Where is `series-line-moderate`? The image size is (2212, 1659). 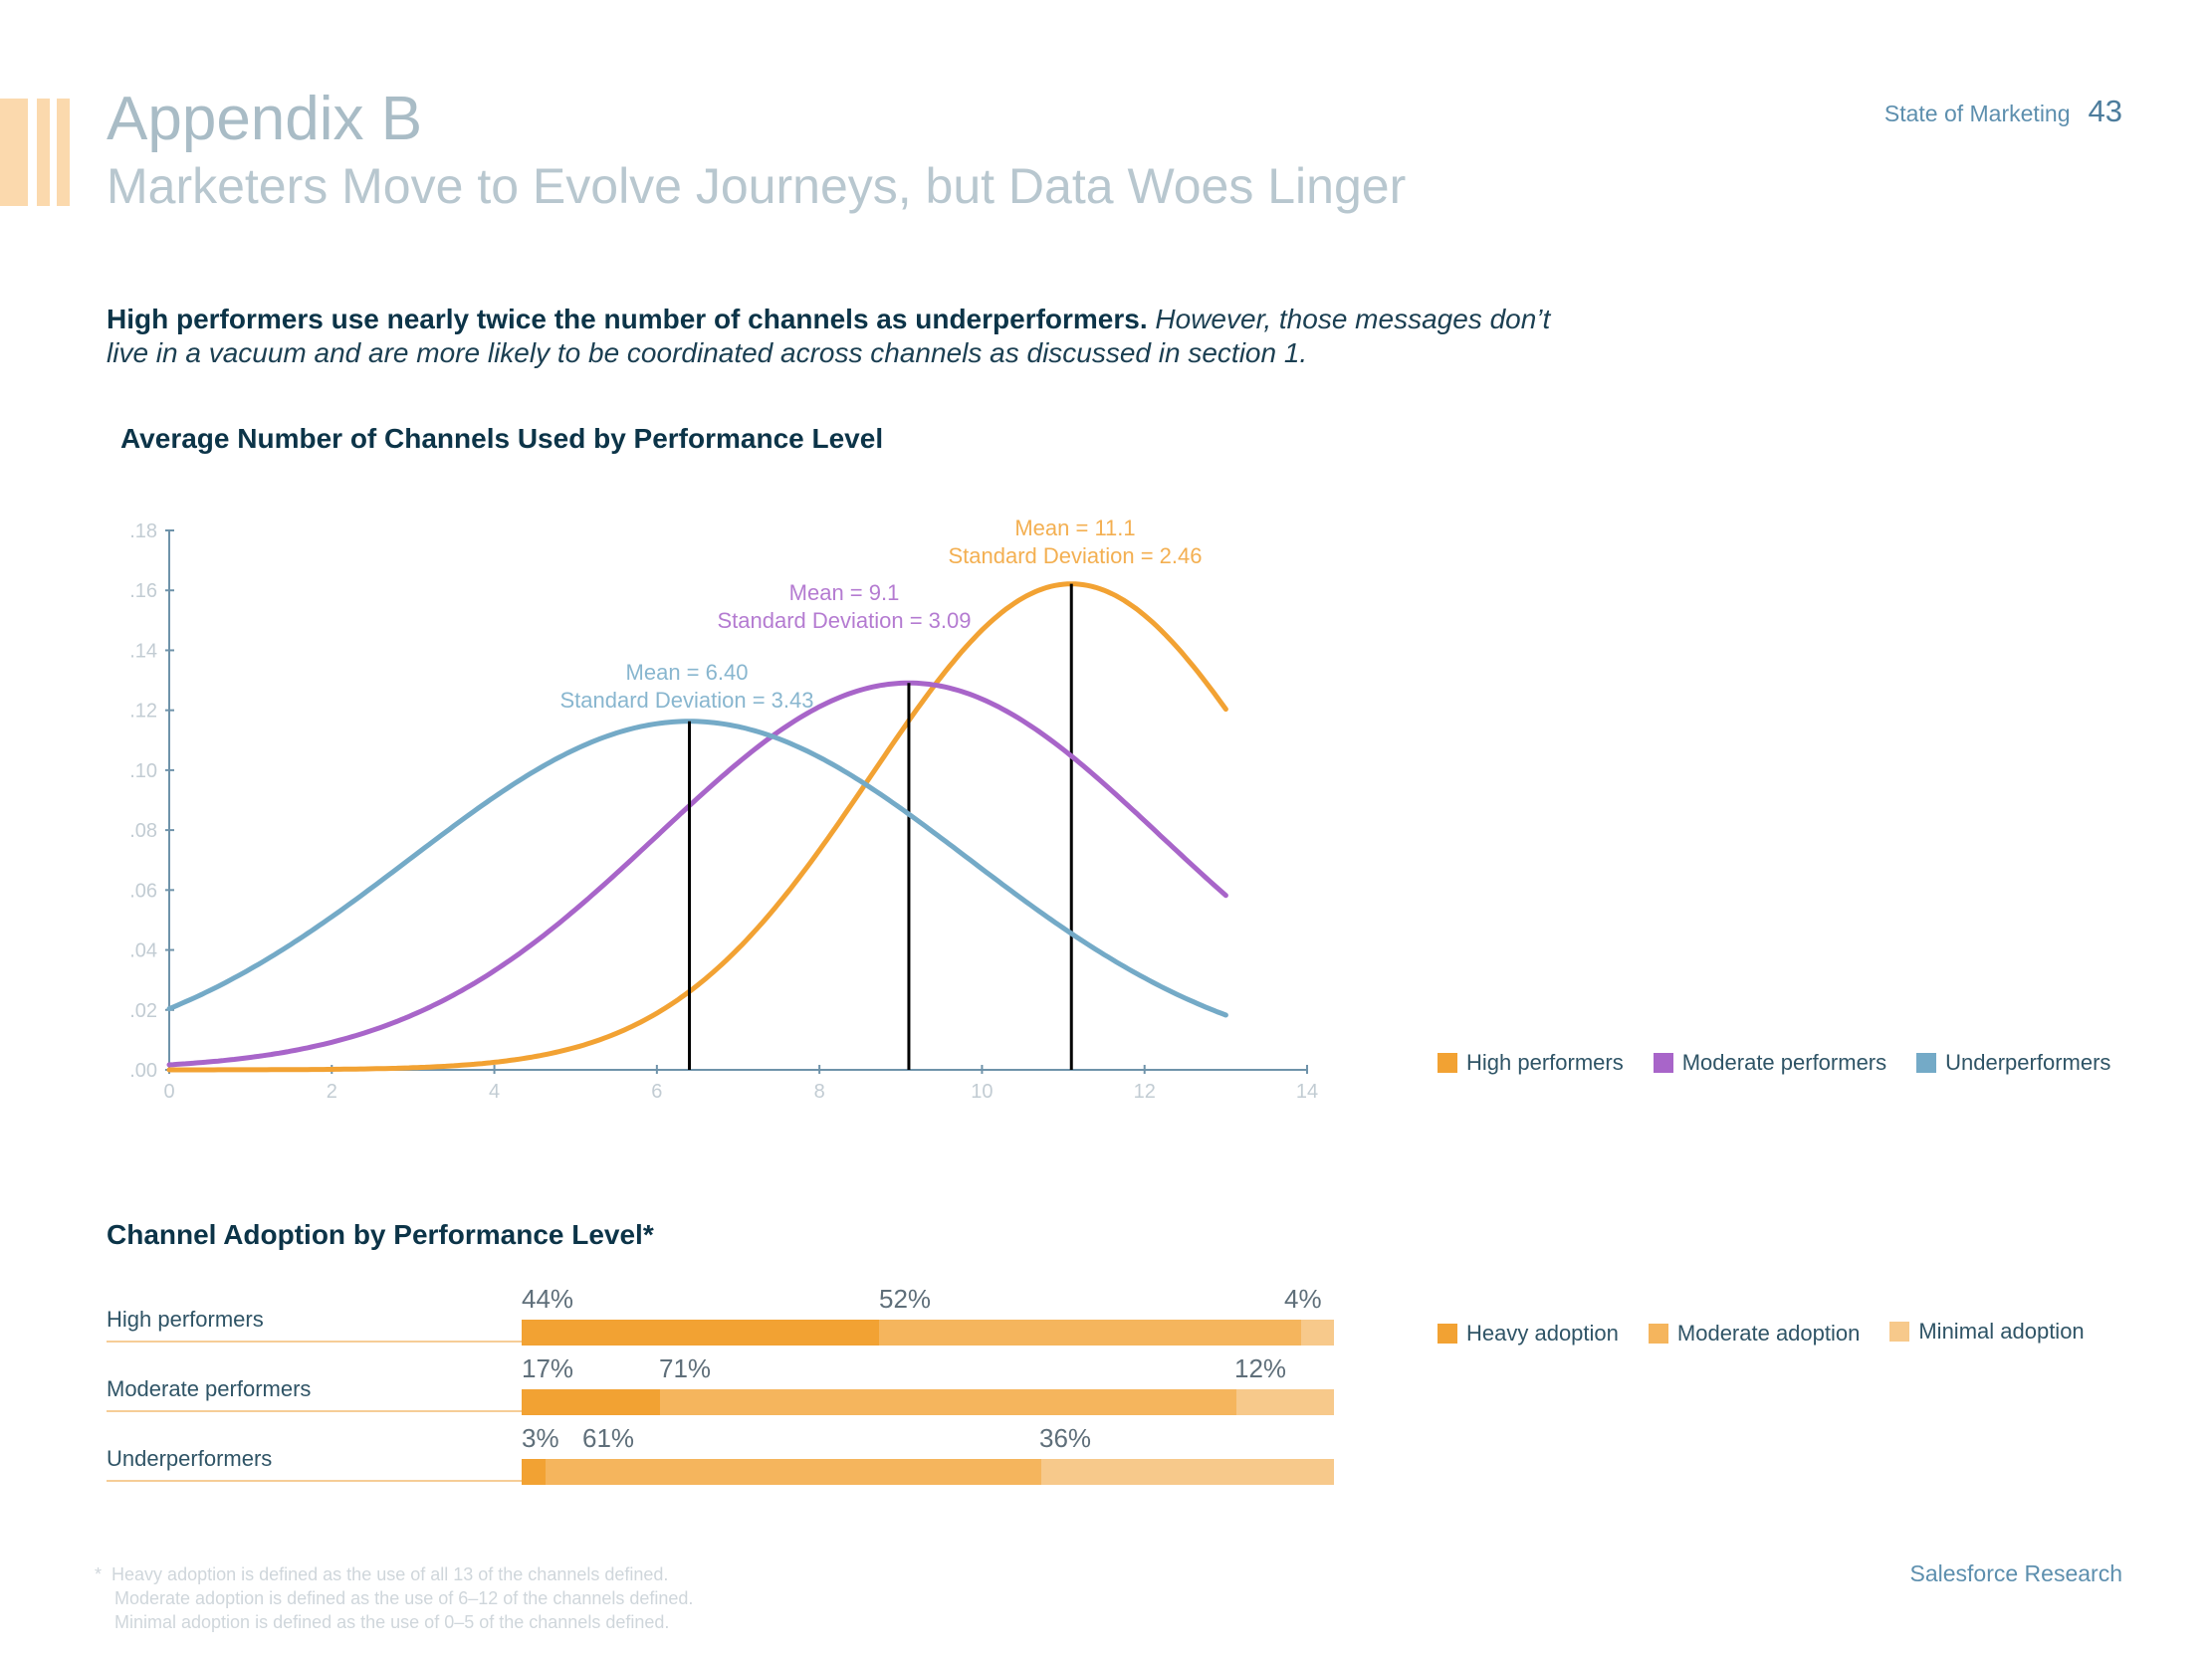
series-line-moderate is located at coordinates (697, 874).